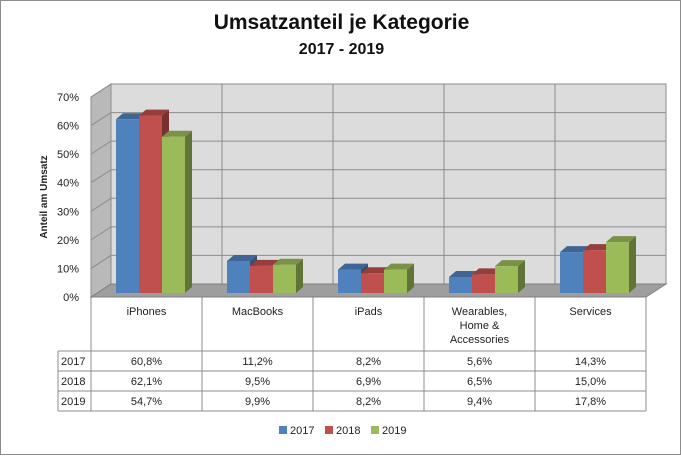  Describe the element at coordinates (479, 362) in the screenshot. I see `data-label: 5,6%` at that location.